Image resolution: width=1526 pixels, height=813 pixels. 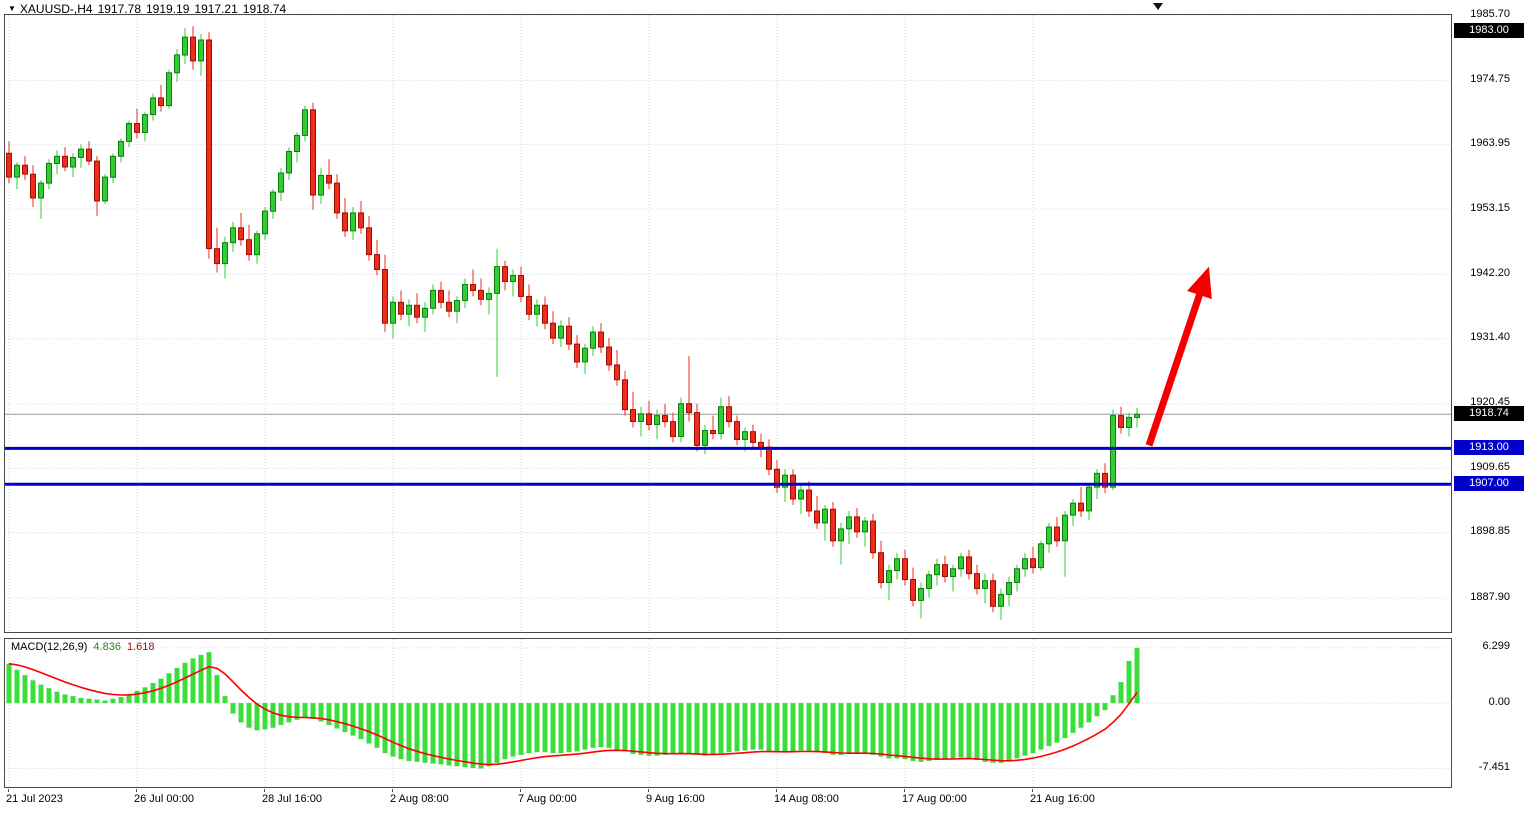 I want to click on time-tick-label: 7 Aug 00:00, so click(x=547, y=799).